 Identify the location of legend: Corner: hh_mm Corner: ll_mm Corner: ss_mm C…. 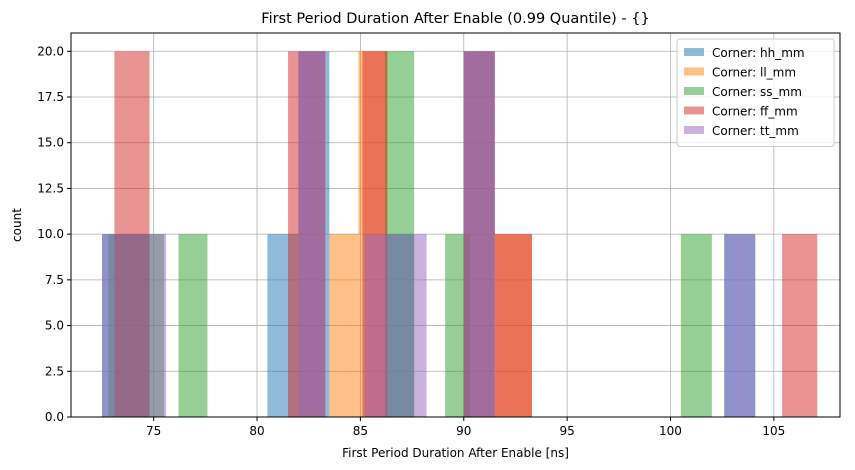
(755, 92).